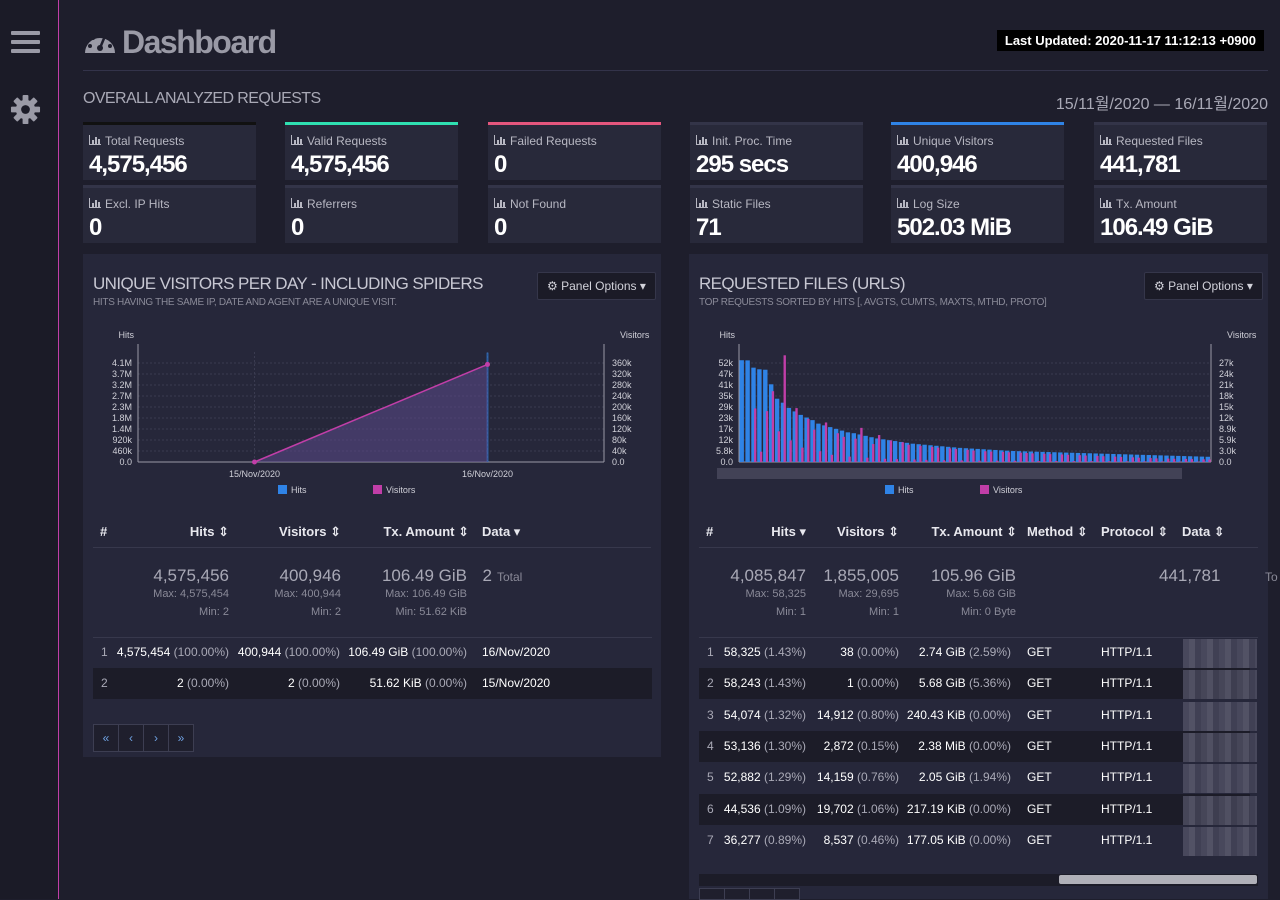  Describe the element at coordinates (710, 777) in the screenshot. I see `row-number: 5` at that location.